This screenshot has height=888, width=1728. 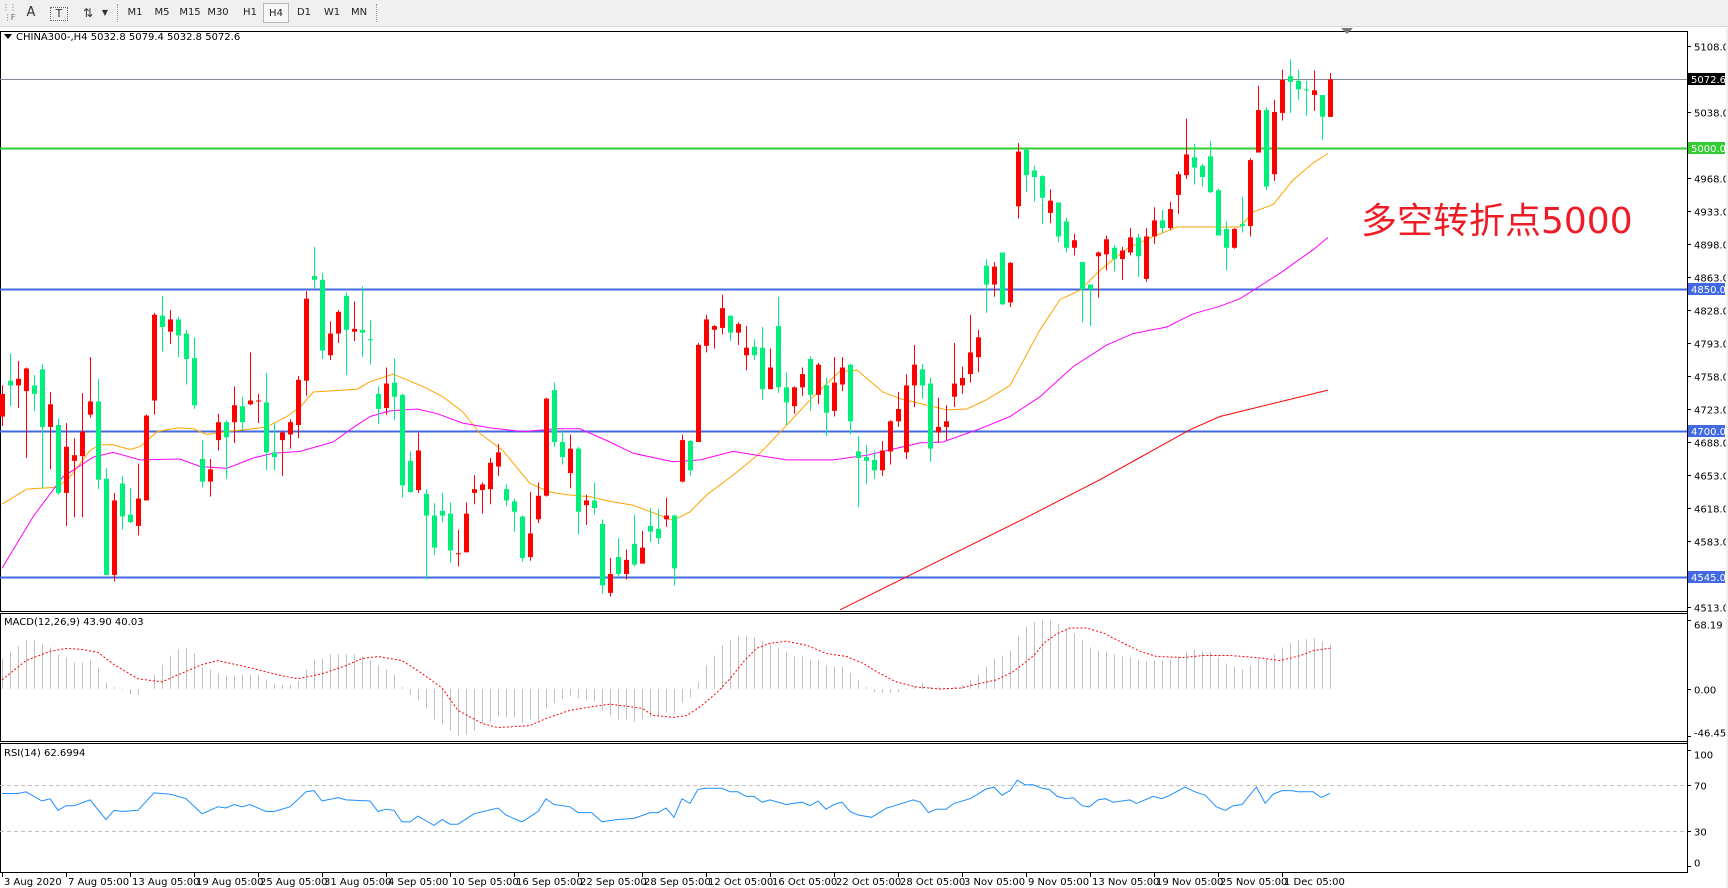 I want to click on timeframe-m30: M30, so click(x=218, y=12).